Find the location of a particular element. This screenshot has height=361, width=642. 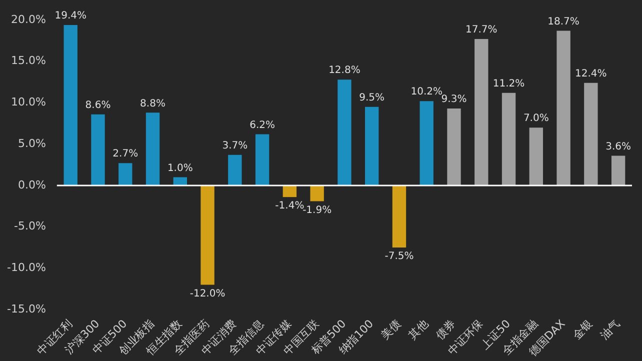

x-tick-label: 美债 is located at coordinates (391, 329).